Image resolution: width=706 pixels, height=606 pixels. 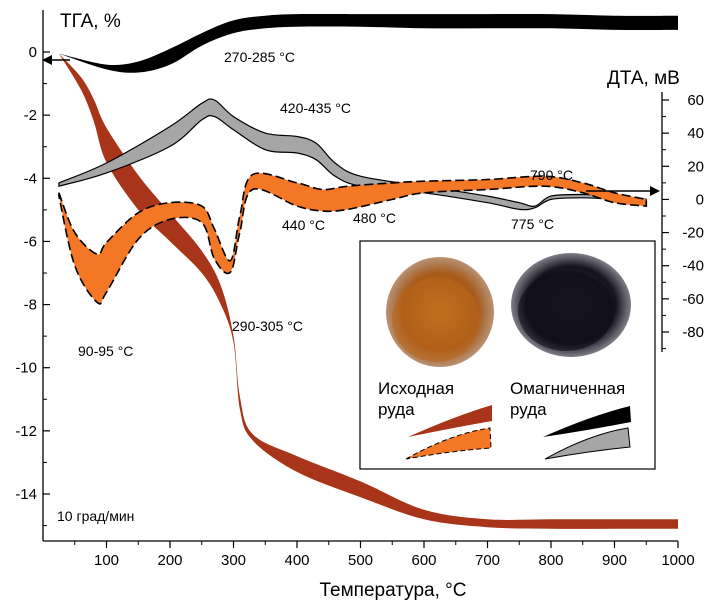 I want to click on x-tick-label: 800, so click(x=550, y=560).